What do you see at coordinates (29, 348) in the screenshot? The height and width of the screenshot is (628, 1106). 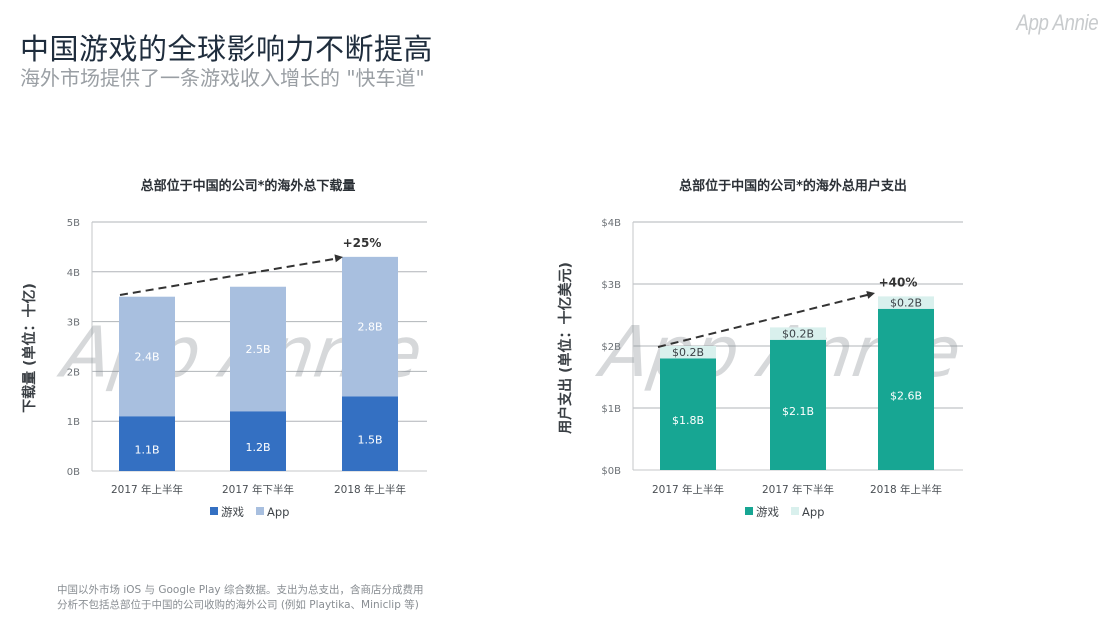 I see `y-axis-label: 下载量 (单位：十亿)` at bounding box center [29, 348].